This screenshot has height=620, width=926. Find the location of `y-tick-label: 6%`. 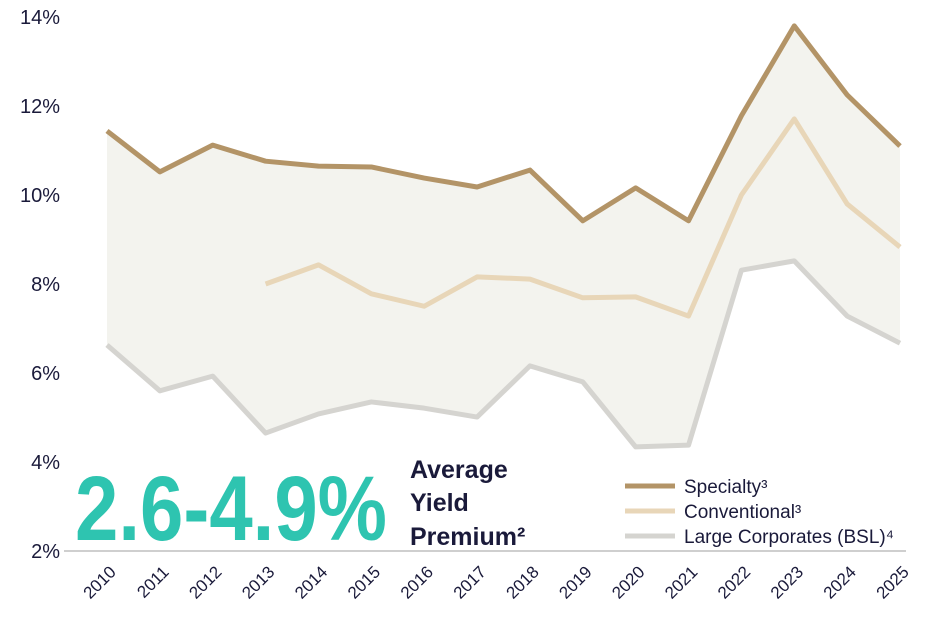

y-tick-label: 6% is located at coordinates (45, 374).